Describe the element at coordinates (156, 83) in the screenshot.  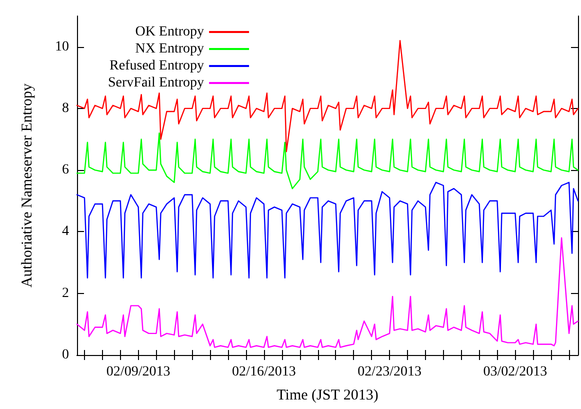
I see `legend-label: ServFail Entropy` at that location.